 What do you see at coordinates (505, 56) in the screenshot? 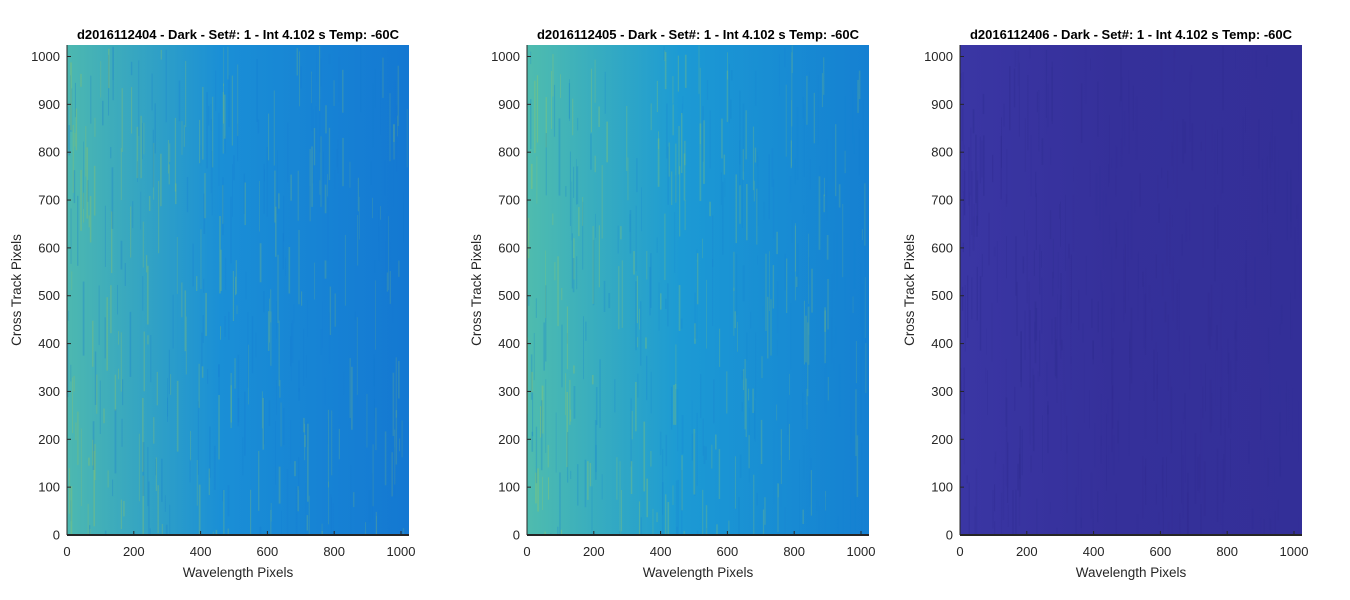
I see `y-tick-label: 1000` at bounding box center [505, 56].